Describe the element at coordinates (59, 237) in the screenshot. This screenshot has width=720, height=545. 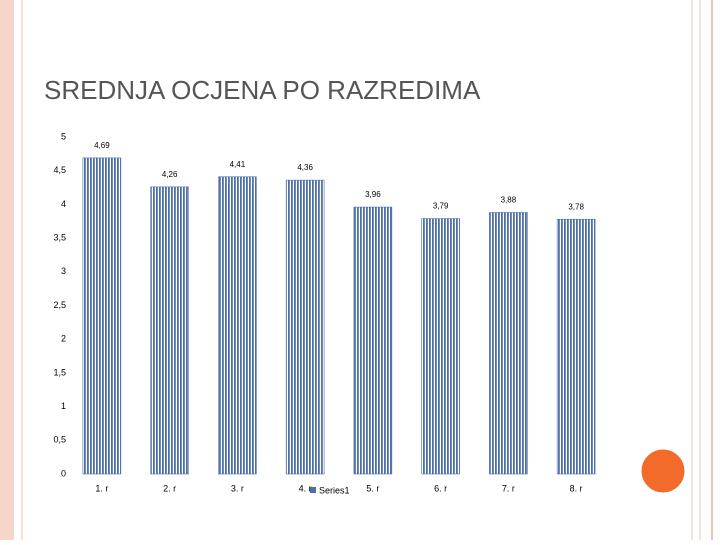
I see `y-tick-label: 3,5` at that location.